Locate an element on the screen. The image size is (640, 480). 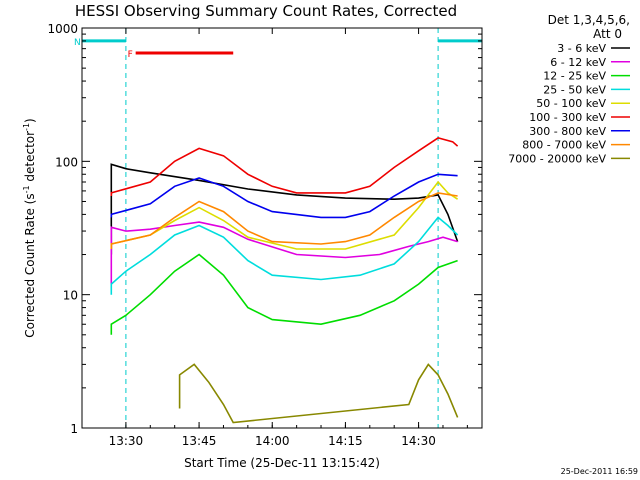
y-tick-label-3: 1000 is located at coordinates (62, 29).